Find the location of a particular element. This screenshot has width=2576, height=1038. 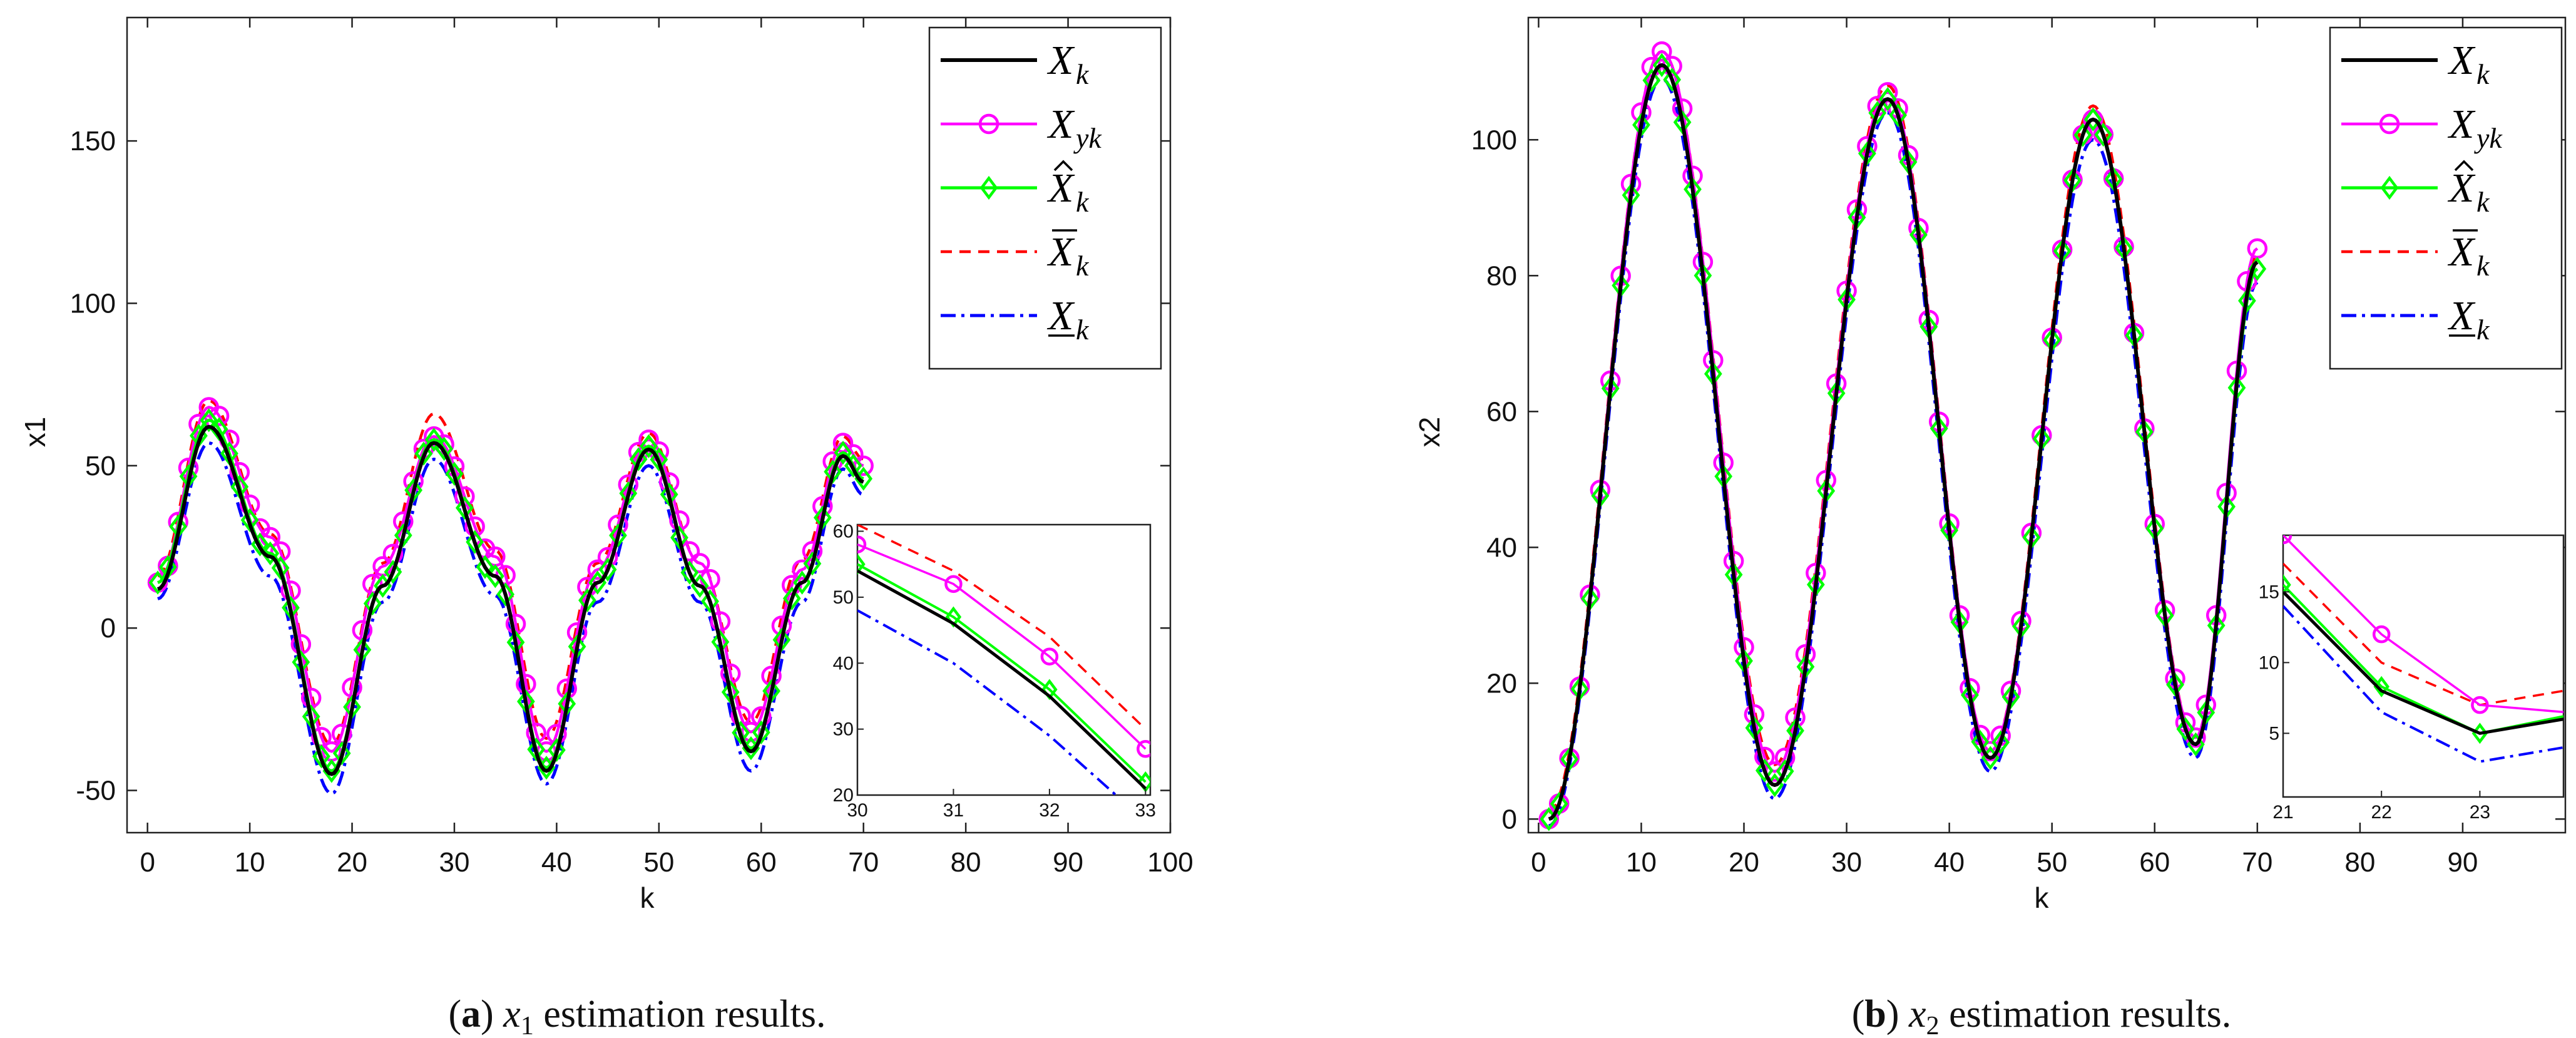

panel-b-inset-marker-xyk is located at coordinates (2381, 635).